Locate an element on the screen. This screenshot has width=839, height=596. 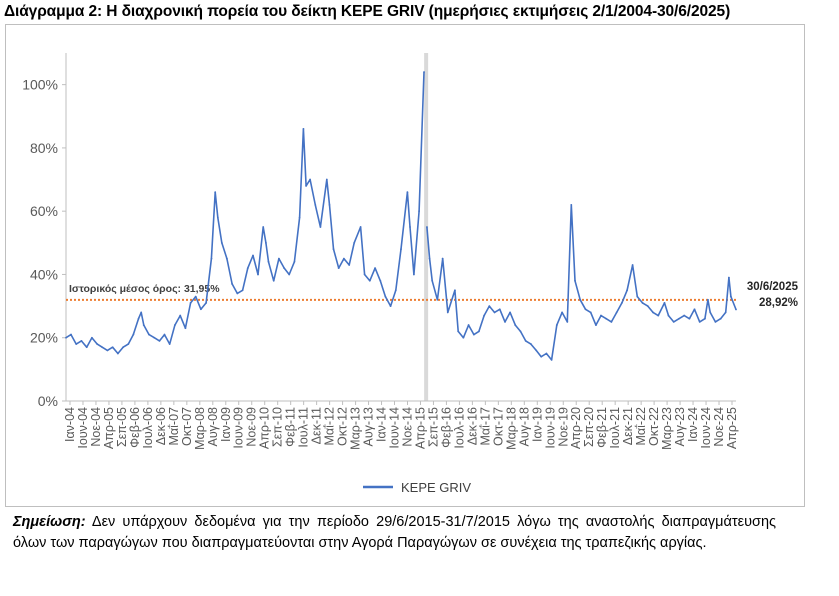
x-tick-label: Φεβ-21 is located at coordinates (602, 427).